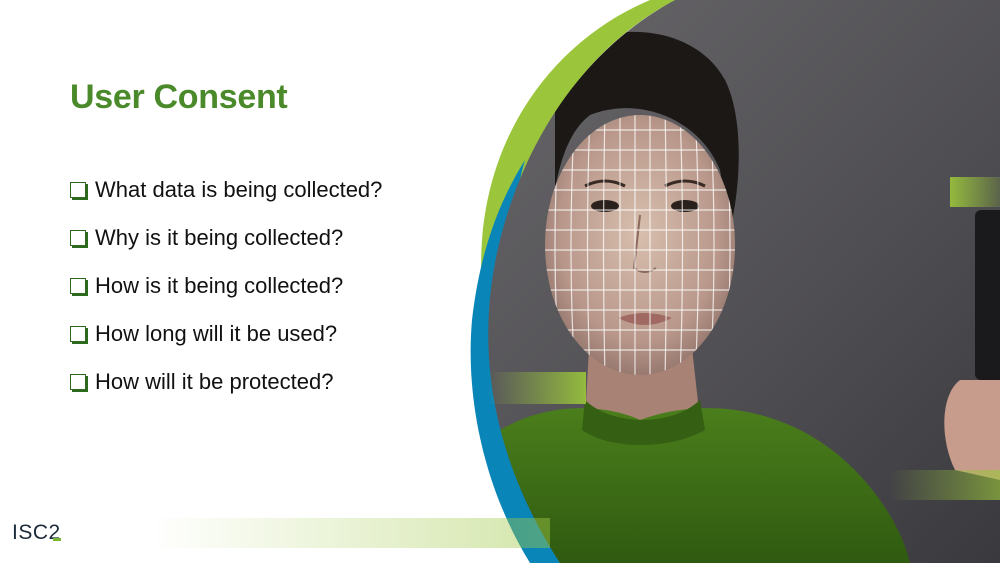 The height and width of the screenshot is (563, 1000). What do you see at coordinates (537, 388) in the screenshot?
I see `accent-bar-left` at bounding box center [537, 388].